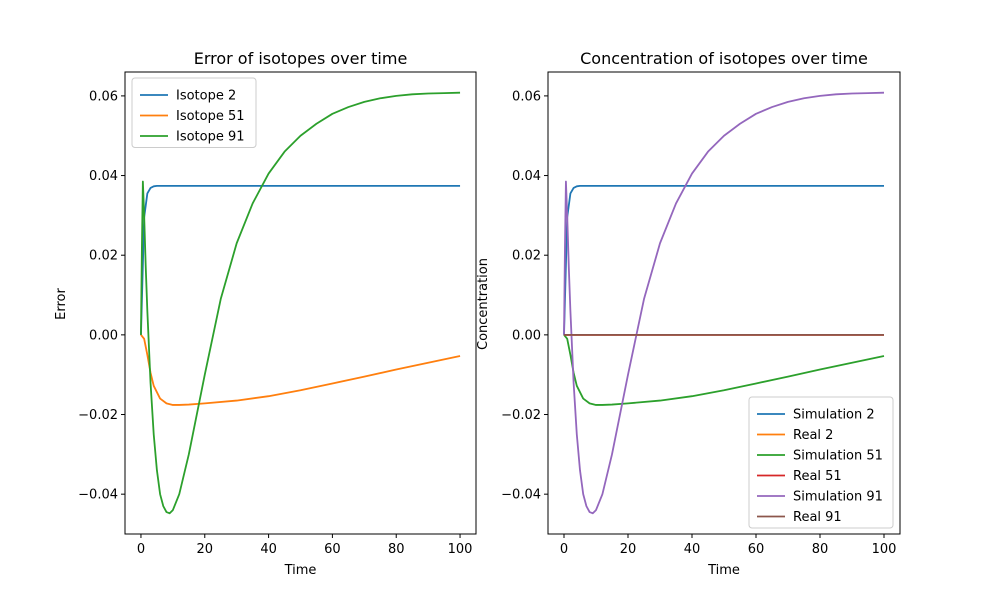 This screenshot has height=600, width=1000. What do you see at coordinates (723, 260) in the screenshot?
I see `concentration-chart-series-simulation-2-line` at bounding box center [723, 260].